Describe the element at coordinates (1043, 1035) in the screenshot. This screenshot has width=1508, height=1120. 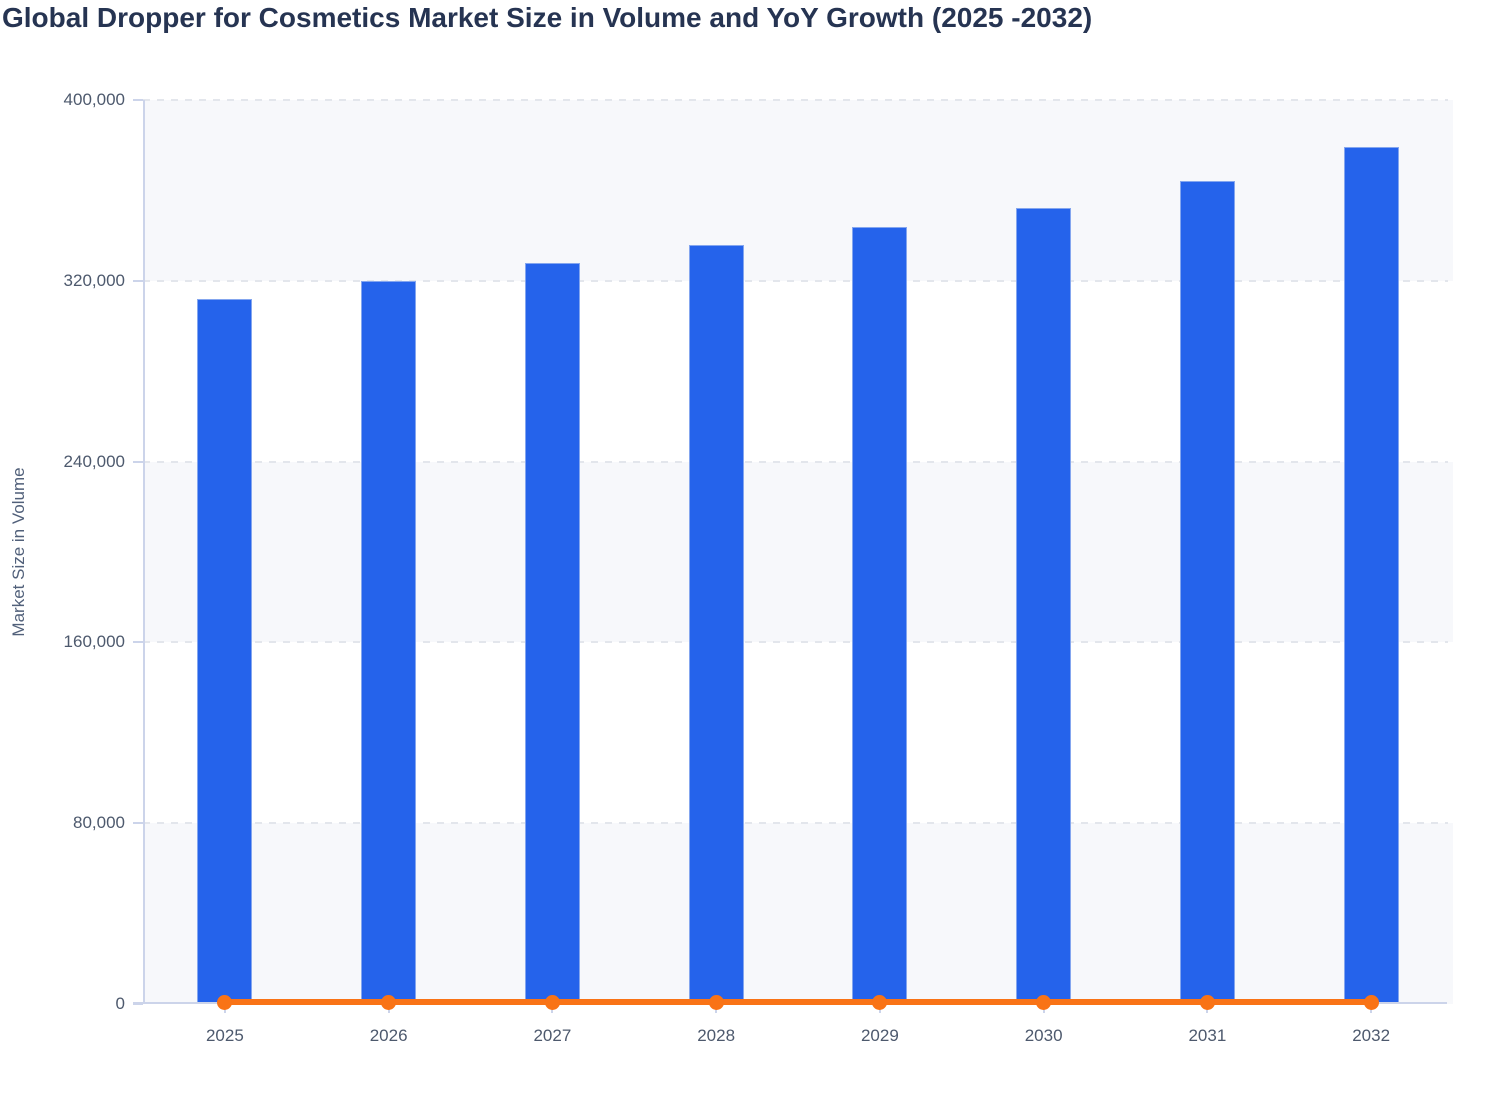
I see `x-tick-label-2030: 2030` at that location.